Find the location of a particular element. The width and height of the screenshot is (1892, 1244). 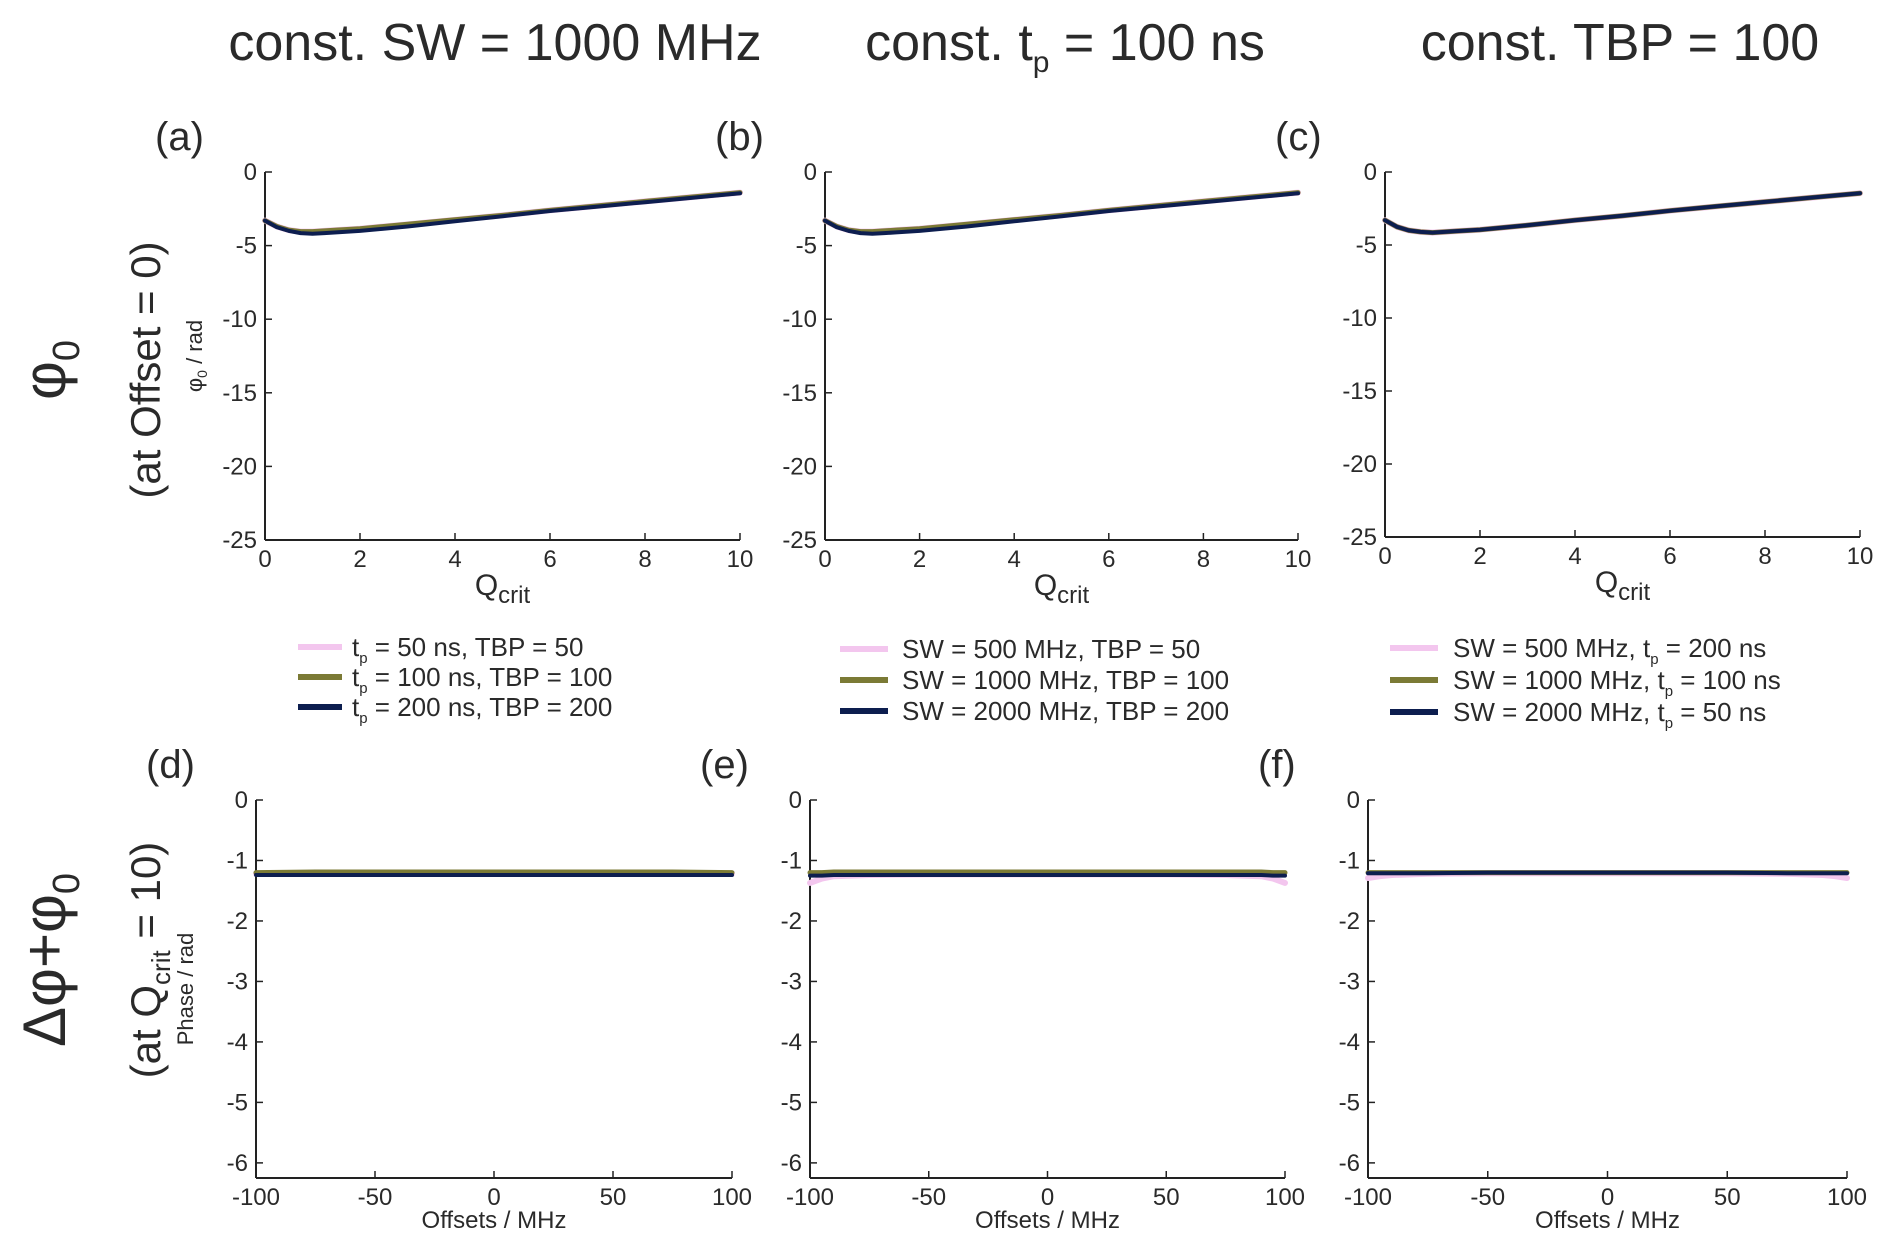

legend-entry: SW = 2000 MHz, TBP = 200 is located at coordinates (1065, 711).